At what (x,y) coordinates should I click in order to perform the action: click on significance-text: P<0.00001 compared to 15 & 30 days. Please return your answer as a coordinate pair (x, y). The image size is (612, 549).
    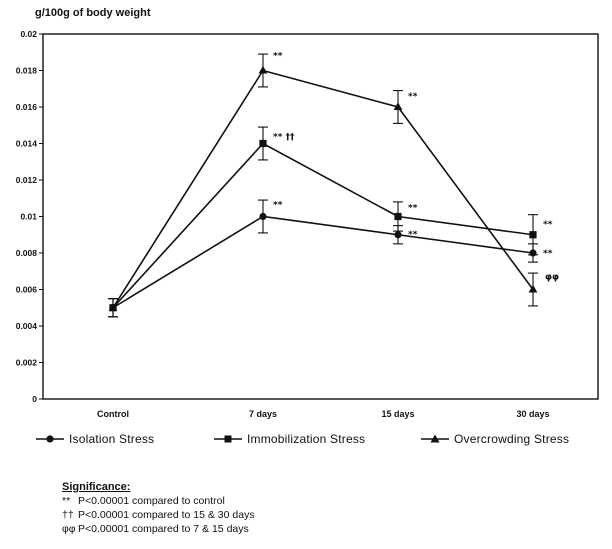
    Looking at the image, I should click on (166, 515).